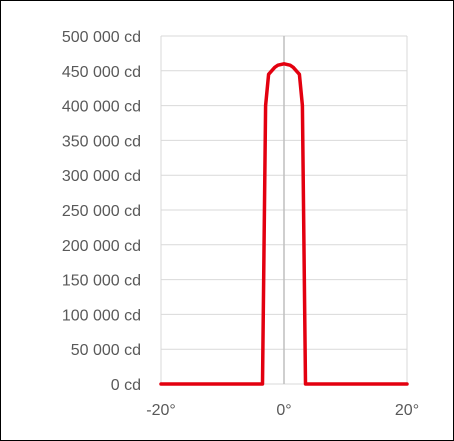  What do you see at coordinates (101, 281) in the screenshot?
I see `y-tick-label: 150 000 cd` at bounding box center [101, 281].